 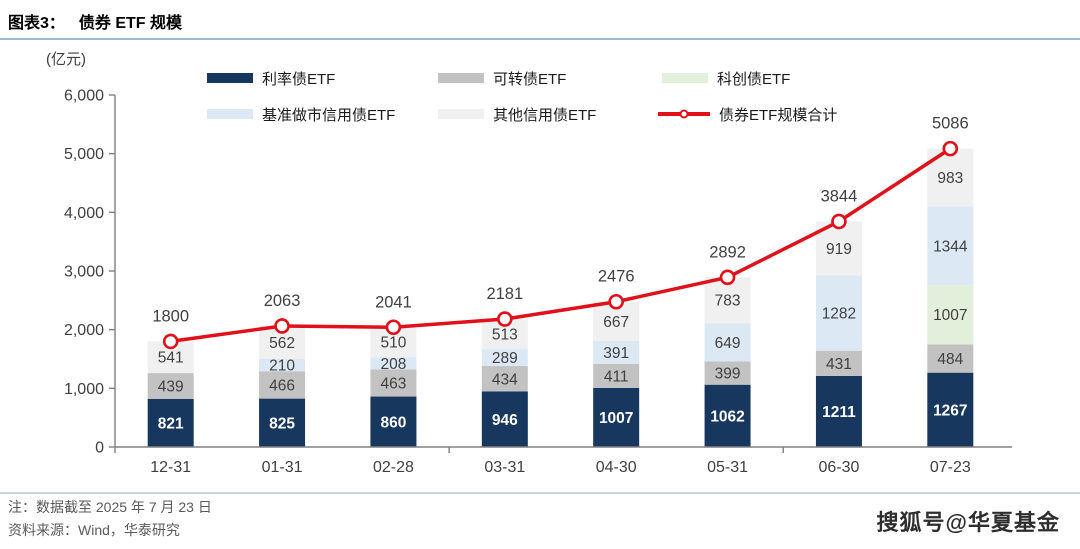 What do you see at coordinates (282, 343) in the screenshot?
I see `segment-value-label: 562` at bounding box center [282, 343].